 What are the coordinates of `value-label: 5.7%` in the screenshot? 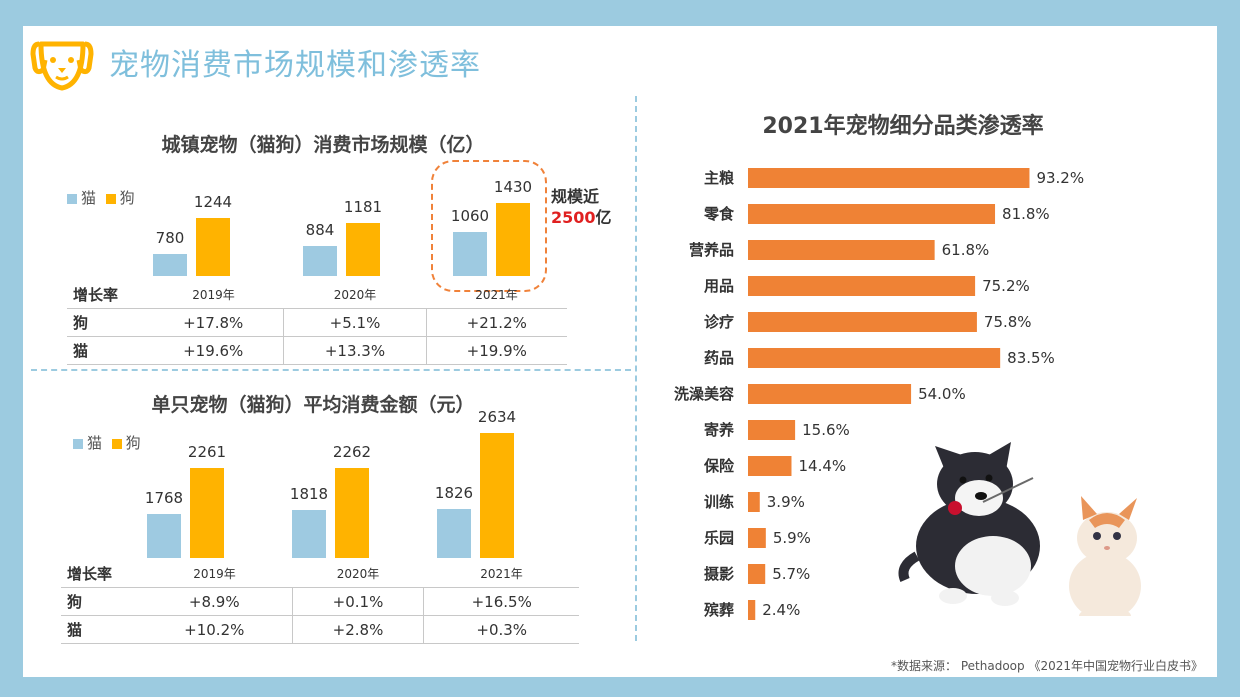 It's located at (791, 574).